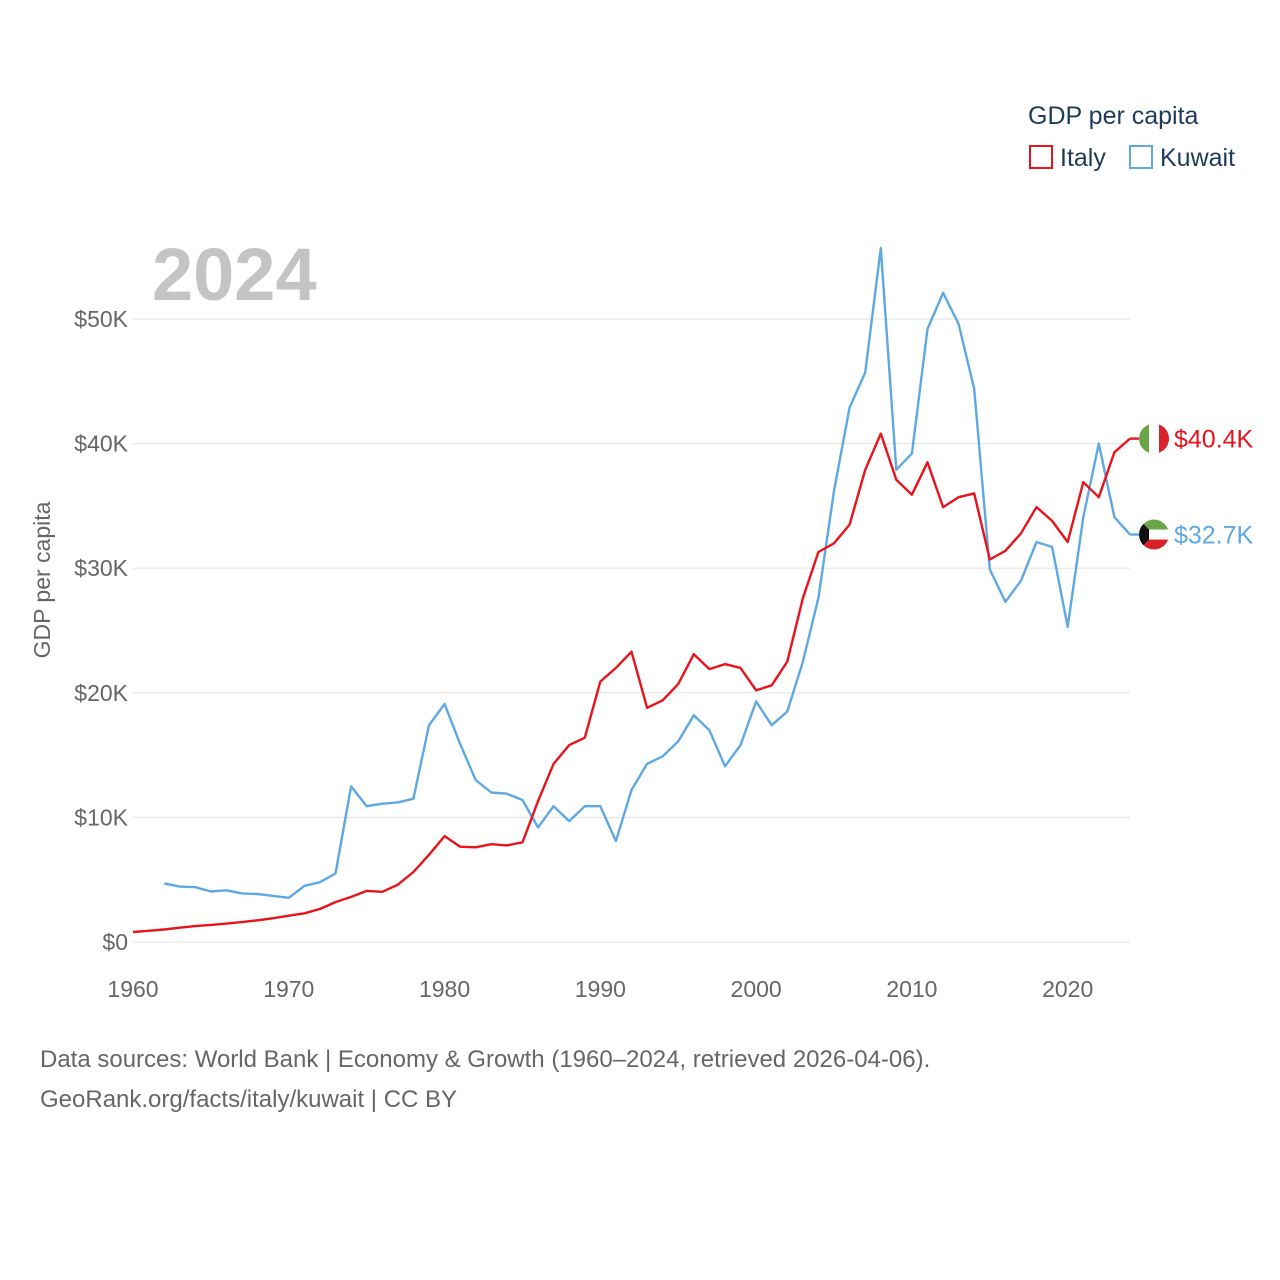  What do you see at coordinates (249, 1099) in the screenshot?
I see `attribution-link: GeoRank.org/facts/italy/kuwait | CC BY` at bounding box center [249, 1099].